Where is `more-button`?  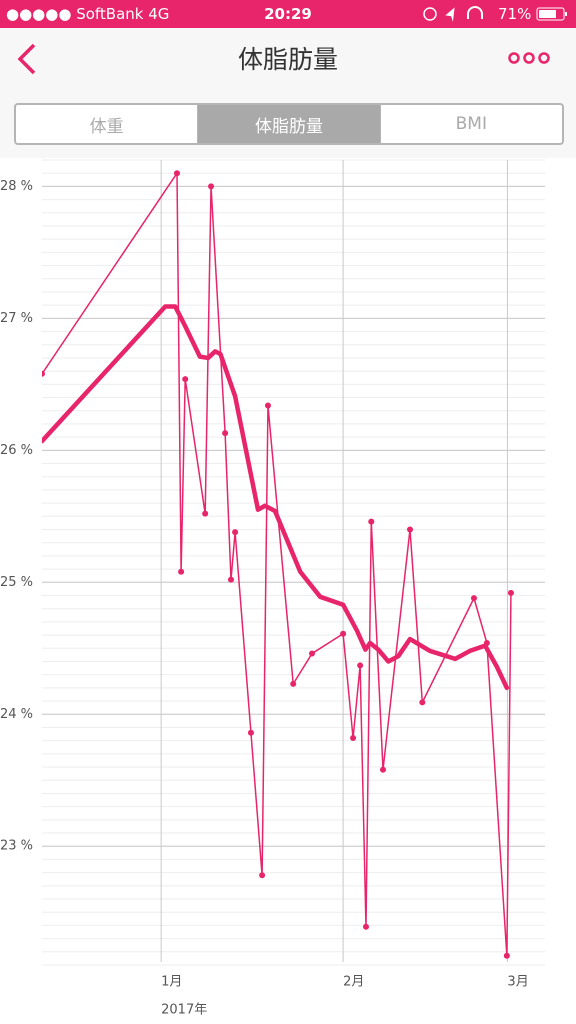
more-button is located at coordinates (529, 58).